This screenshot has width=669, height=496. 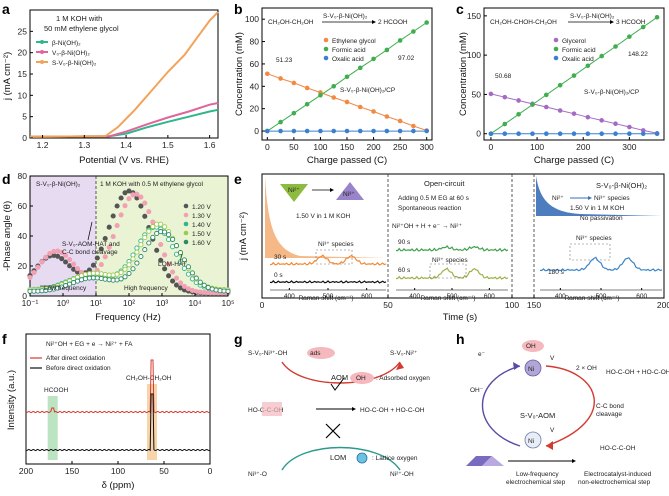 I want to click on panel-e-xtick-label: 150, so click(x=534, y=305).